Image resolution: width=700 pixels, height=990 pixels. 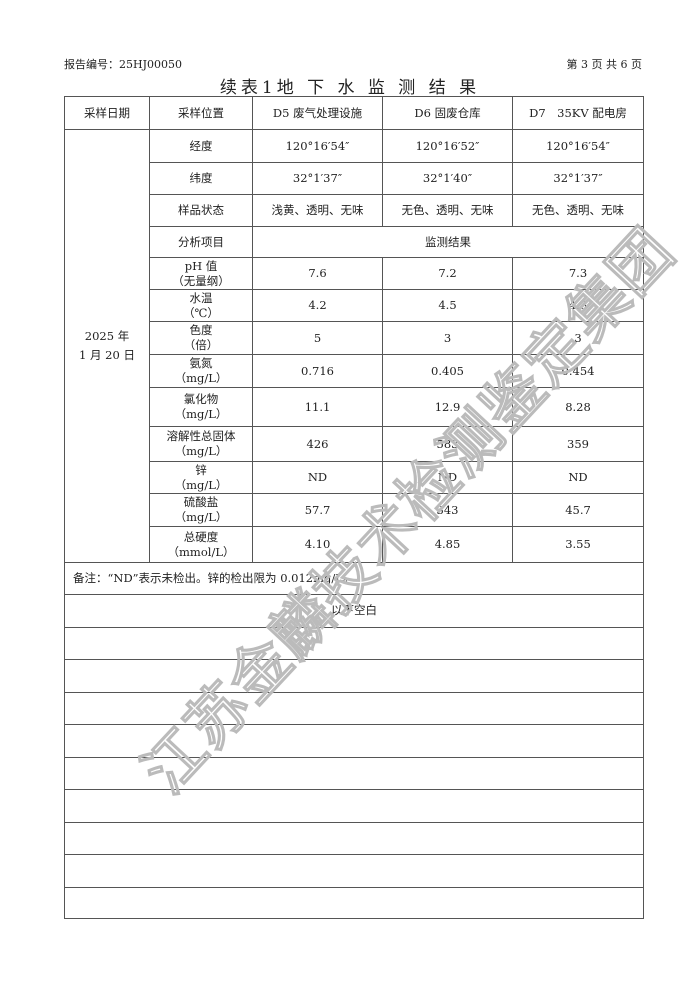 What do you see at coordinates (578, 113) in the screenshot?
I see `column-header: D7 35KV 配电房` at bounding box center [578, 113].